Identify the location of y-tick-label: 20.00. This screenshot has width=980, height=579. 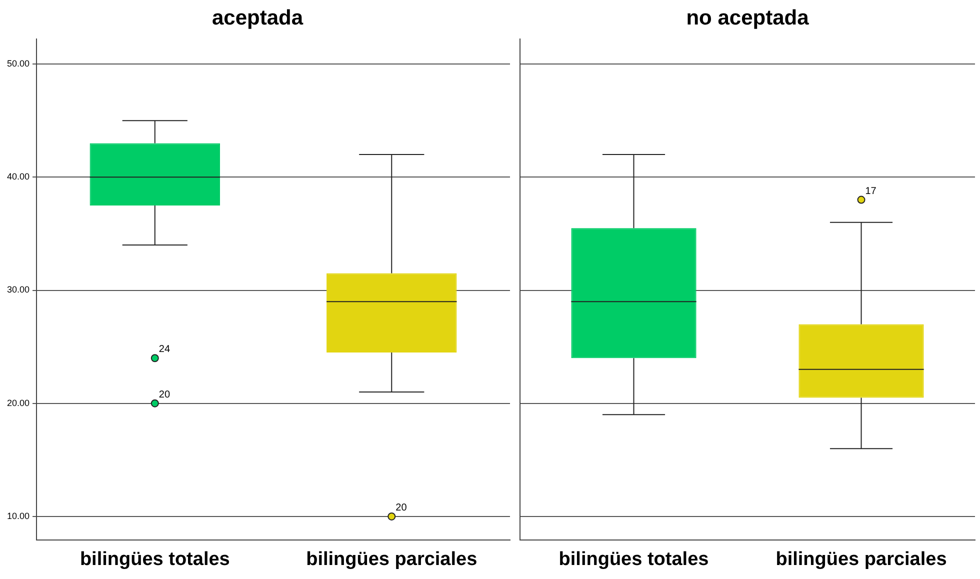
(18, 403).